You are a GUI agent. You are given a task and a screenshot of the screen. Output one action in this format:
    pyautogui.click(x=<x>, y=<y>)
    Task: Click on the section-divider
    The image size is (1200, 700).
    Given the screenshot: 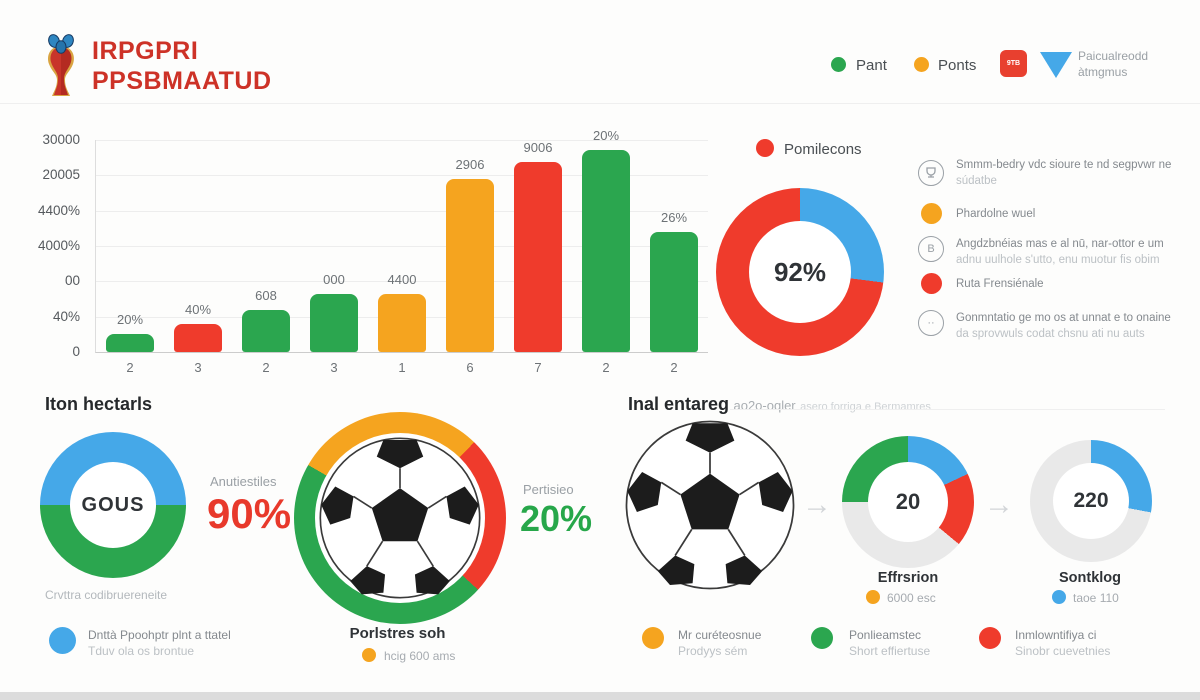 What is the action you would take?
    pyautogui.click(x=947, y=409)
    